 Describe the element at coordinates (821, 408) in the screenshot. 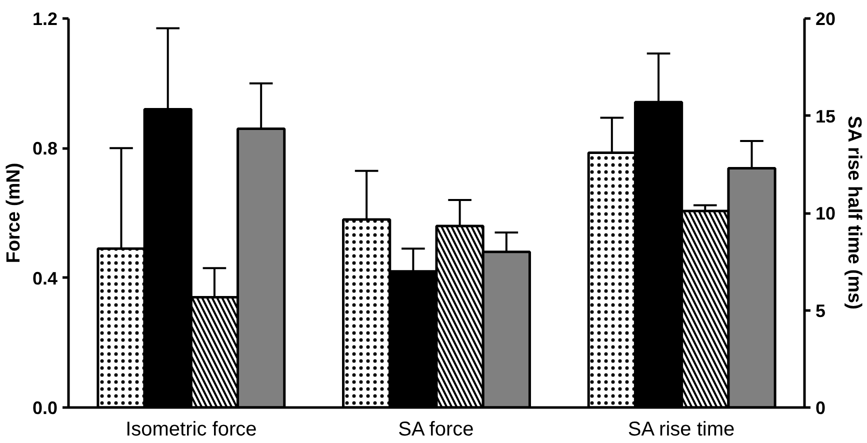

I see `y2-tick-label: 0` at that location.